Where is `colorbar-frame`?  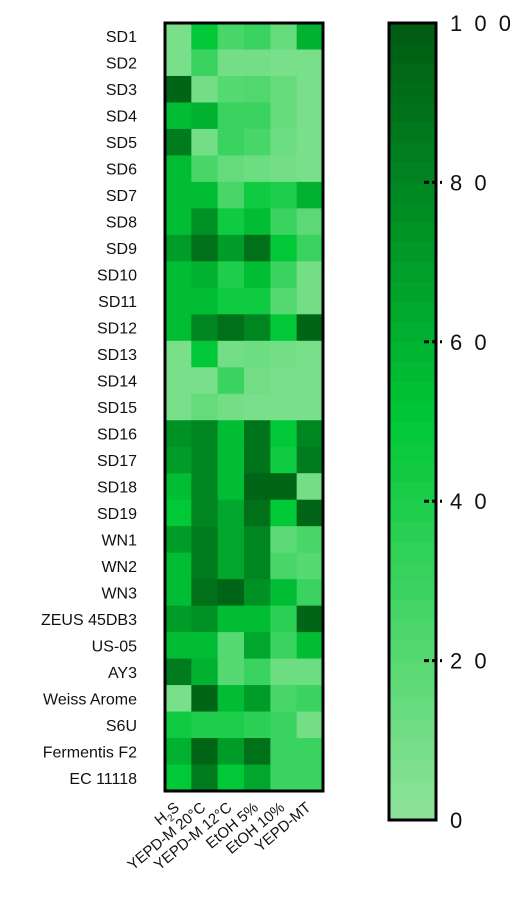 colorbar-frame is located at coordinates (412, 421).